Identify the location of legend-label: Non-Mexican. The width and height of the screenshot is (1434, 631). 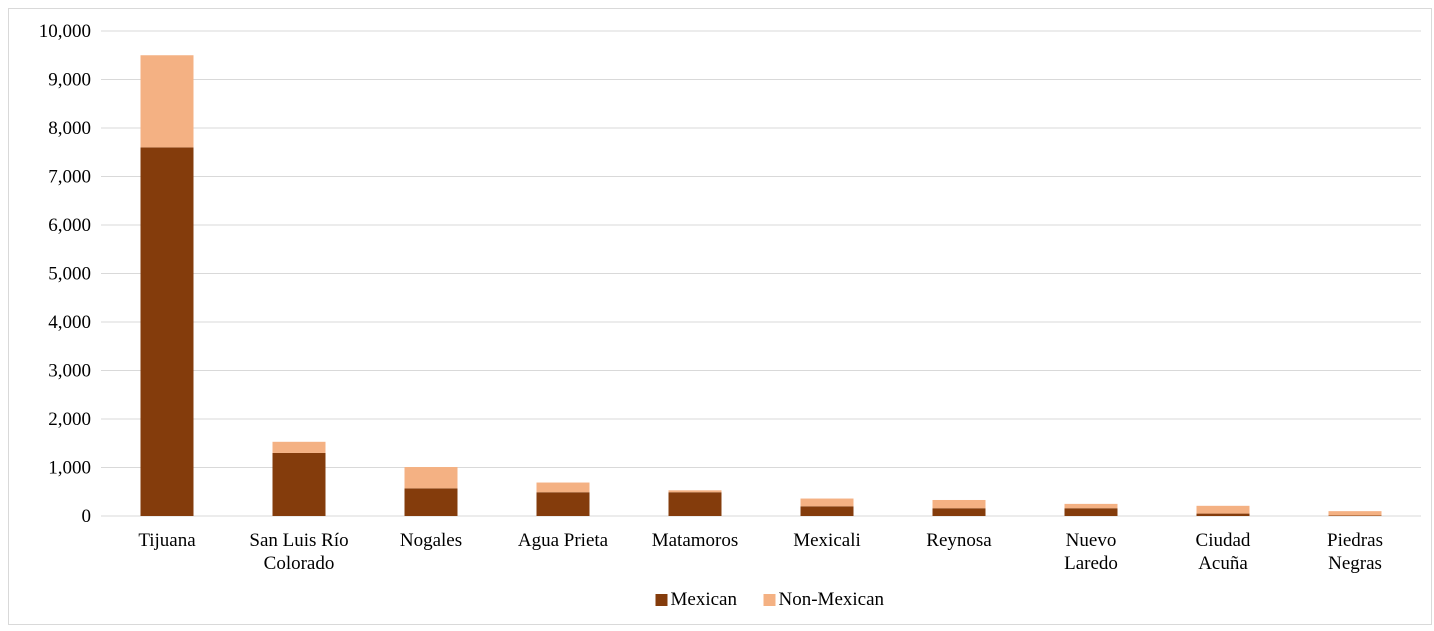
(832, 599).